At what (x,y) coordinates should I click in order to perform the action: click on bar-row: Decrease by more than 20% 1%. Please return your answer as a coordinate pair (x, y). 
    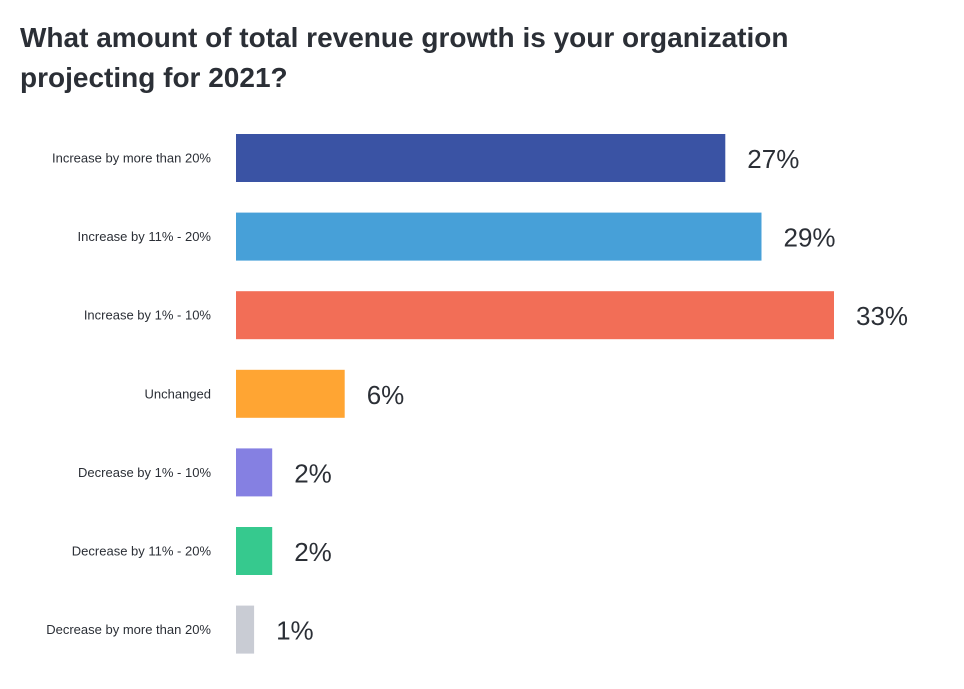
    Looking at the image, I should click on (180, 629).